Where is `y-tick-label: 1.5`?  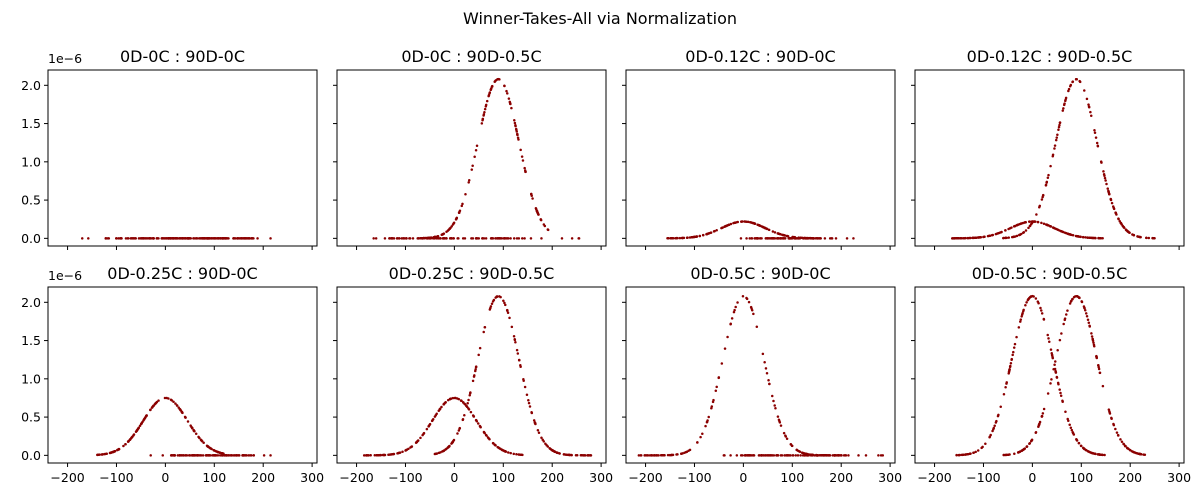
y-tick-label: 1.5 is located at coordinates (31, 340).